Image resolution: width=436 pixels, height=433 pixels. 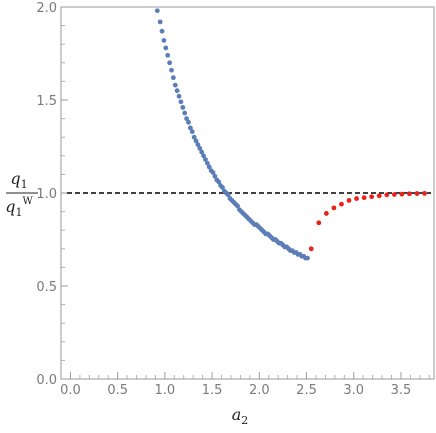 What do you see at coordinates (212, 390) in the screenshot?
I see `x-tick-label: 1.5` at bounding box center [212, 390].